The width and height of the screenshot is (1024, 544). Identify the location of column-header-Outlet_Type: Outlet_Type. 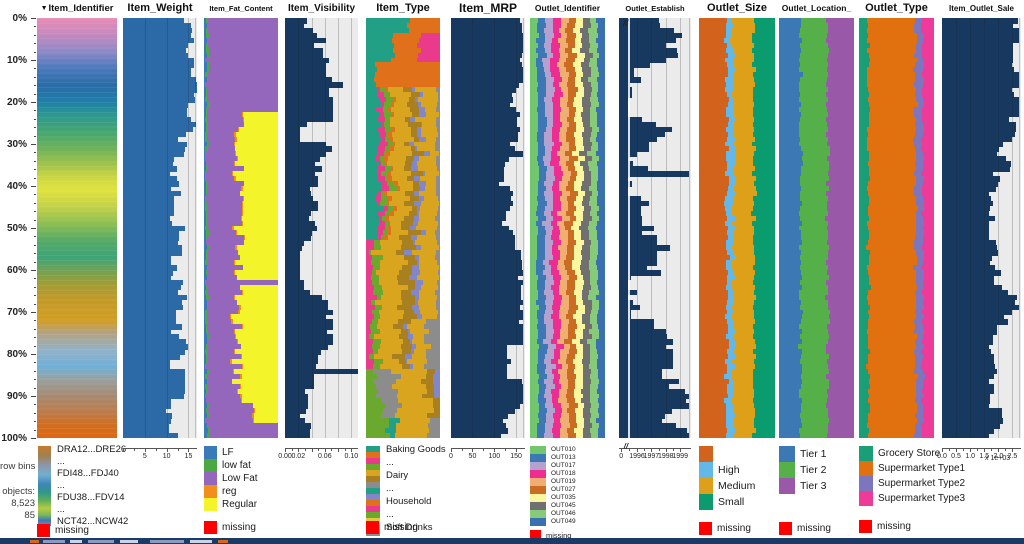
(896, 8).